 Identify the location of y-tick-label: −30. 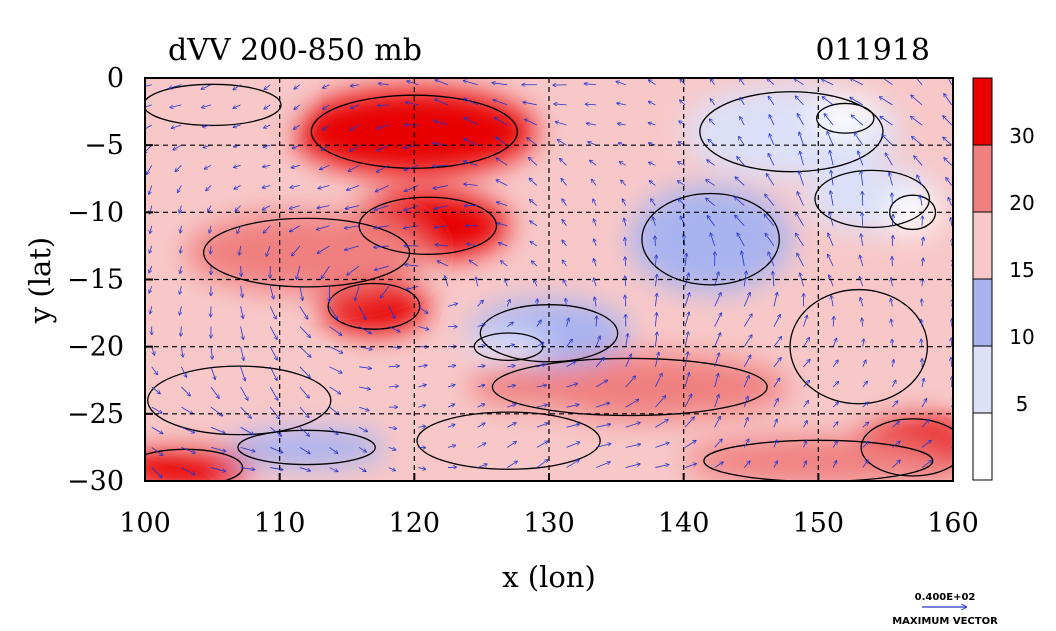
(95, 481).